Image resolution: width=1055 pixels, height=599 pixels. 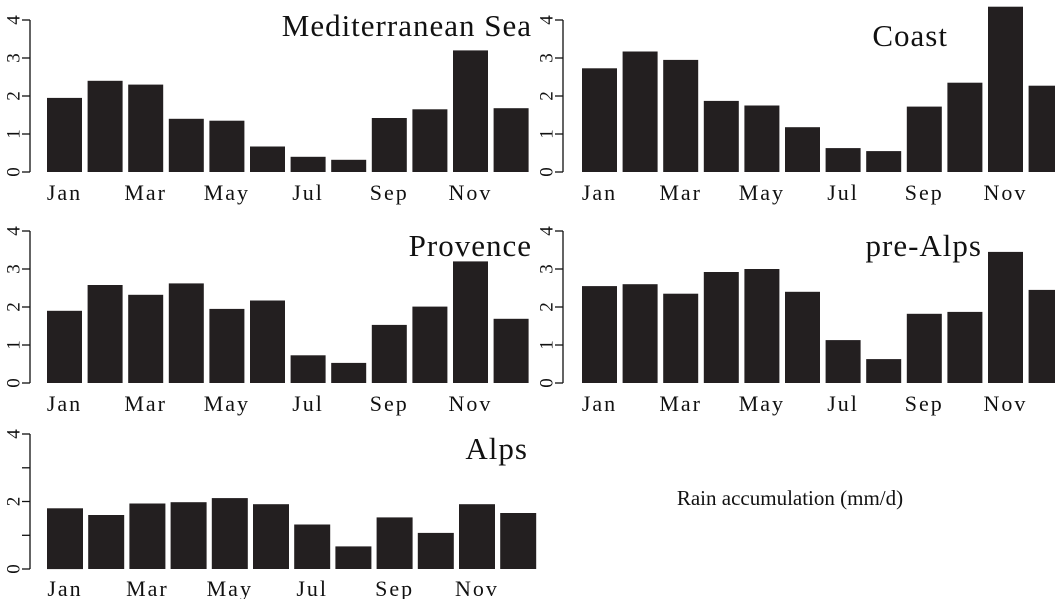 What do you see at coordinates (790, 498) in the screenshot?
I see `figure-caption: Rain accumulation (mm/d)` at bounding box center [790, 498].